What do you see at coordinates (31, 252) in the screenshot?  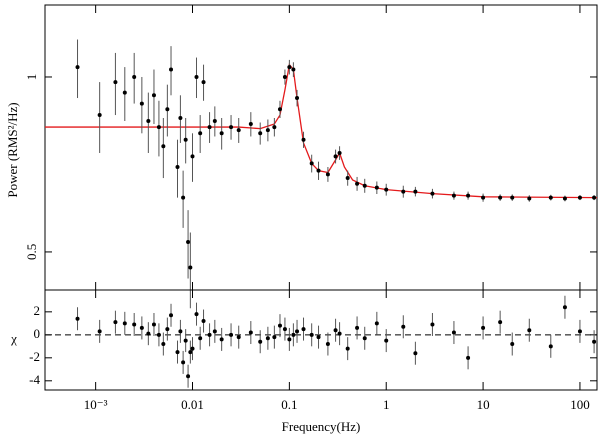 I see `y-tick-label: 0.5` at bounding box center [31, 252].